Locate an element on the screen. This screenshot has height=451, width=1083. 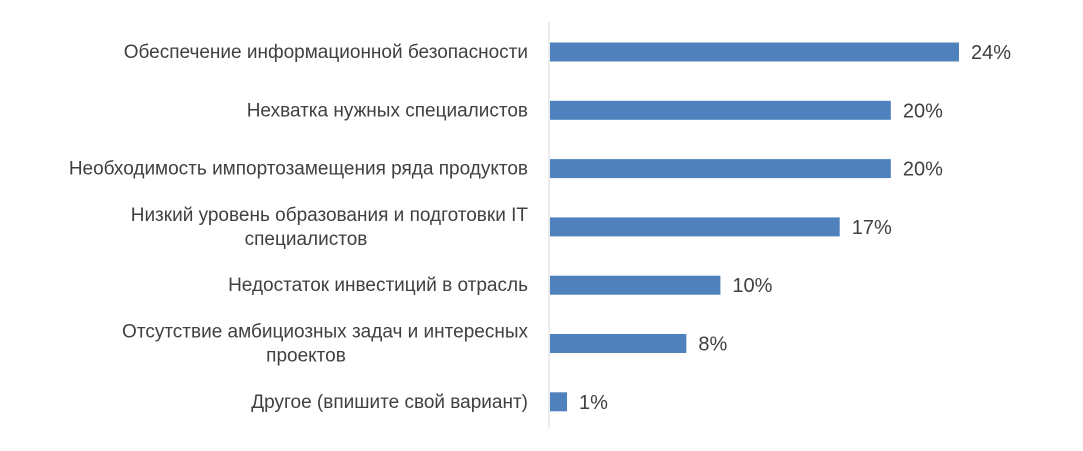
value-label-5: 8% is located at coordinates (712, 345).